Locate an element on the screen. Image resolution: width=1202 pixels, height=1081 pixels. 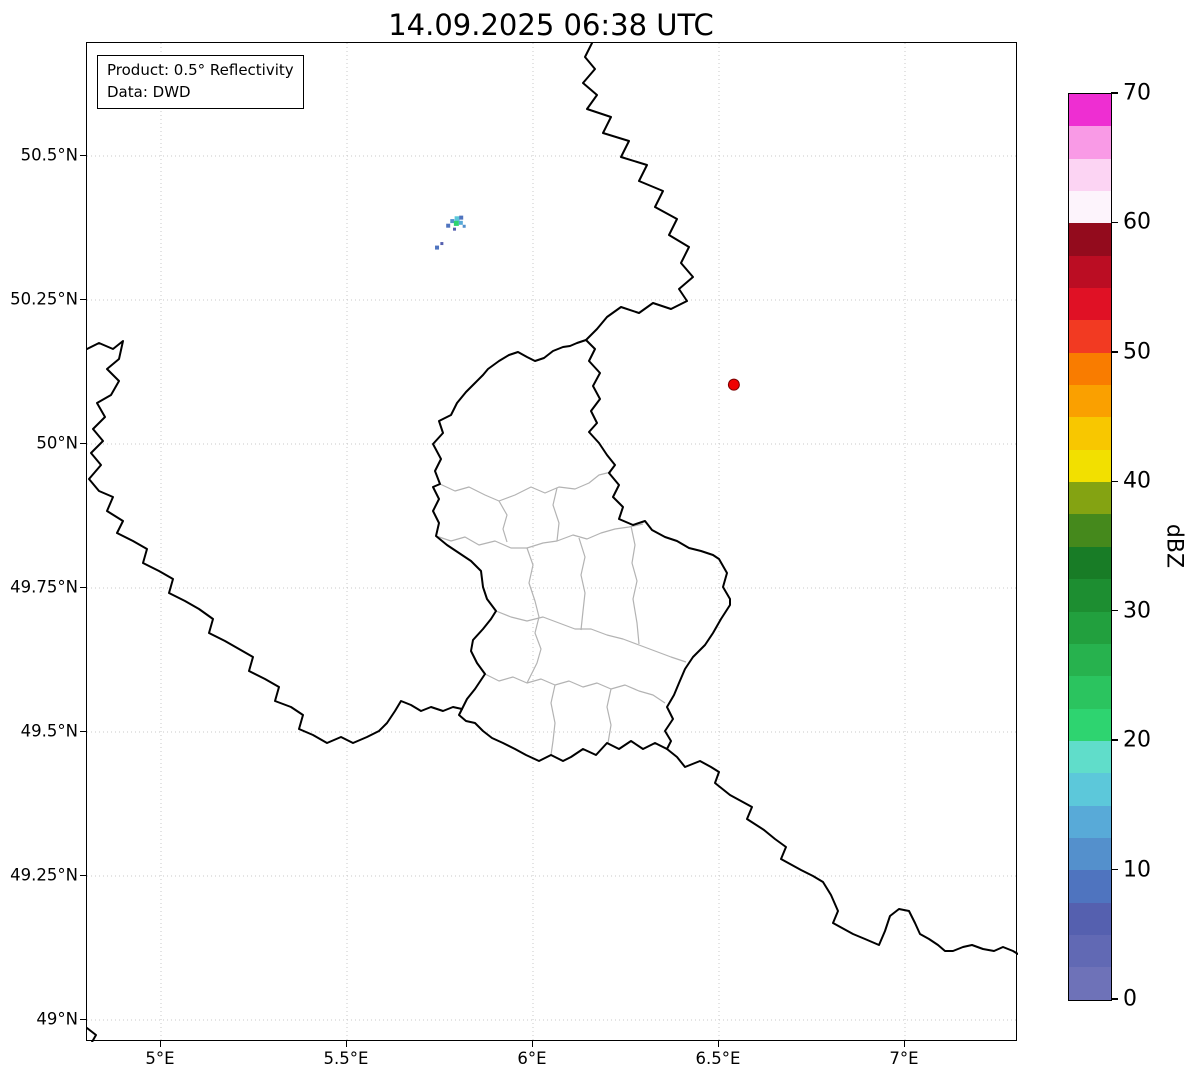
x-tick-label: 6.5°E is located at coordinates (718, 1058).